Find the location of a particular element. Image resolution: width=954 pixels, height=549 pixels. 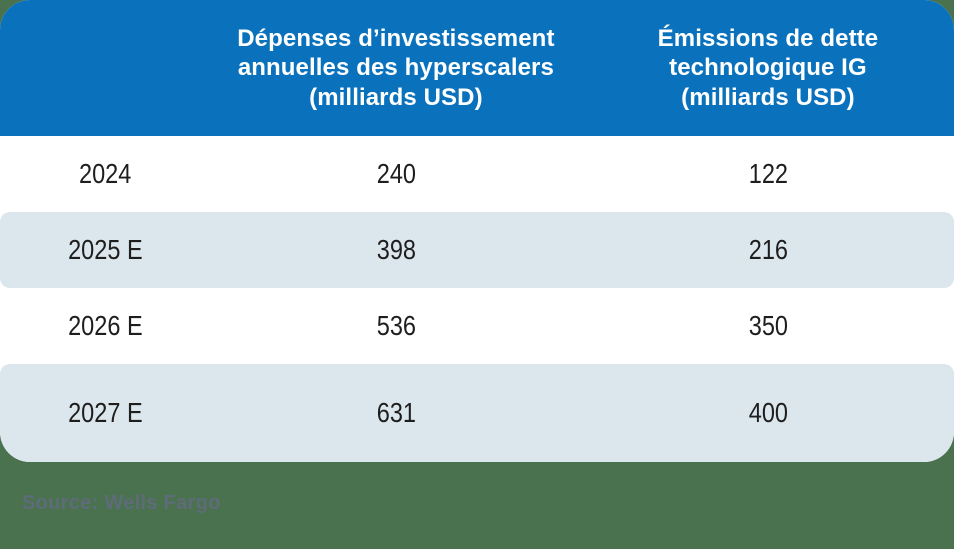

cell-capex: 536 is located at coordinates (396, 326).